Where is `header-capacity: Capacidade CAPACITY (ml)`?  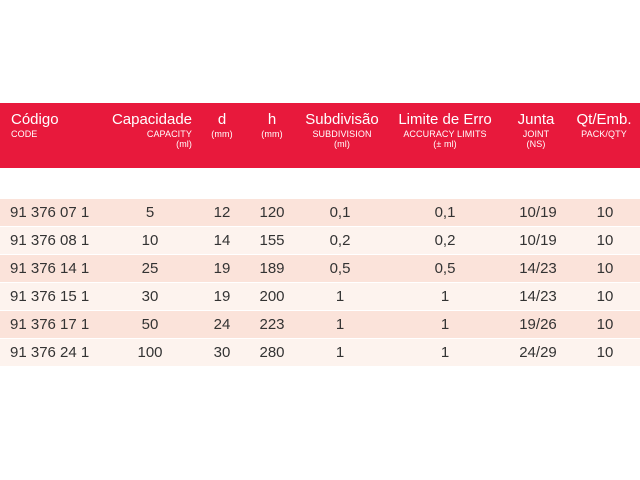 header-capacity: Capacidade CAPACITY (ml) is located at coordinates (148, 130).